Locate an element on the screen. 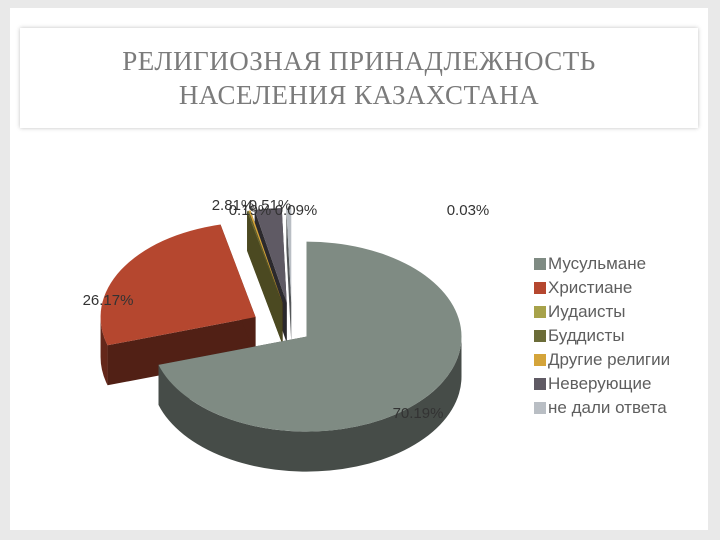 The image size is (720, 540). legend-item: Мусульмане is located at coordinates (602, 264).